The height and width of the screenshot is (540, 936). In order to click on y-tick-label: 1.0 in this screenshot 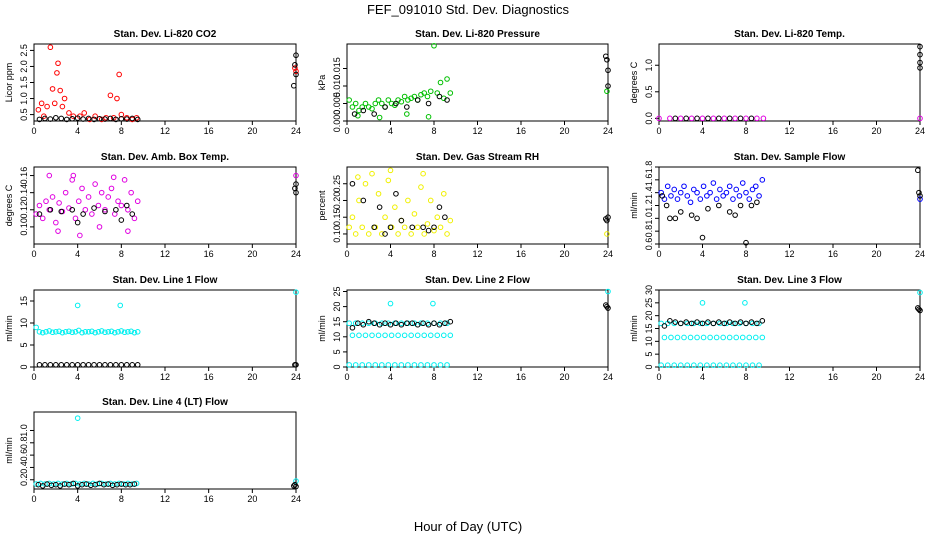, I will do `click(649, 218)`.